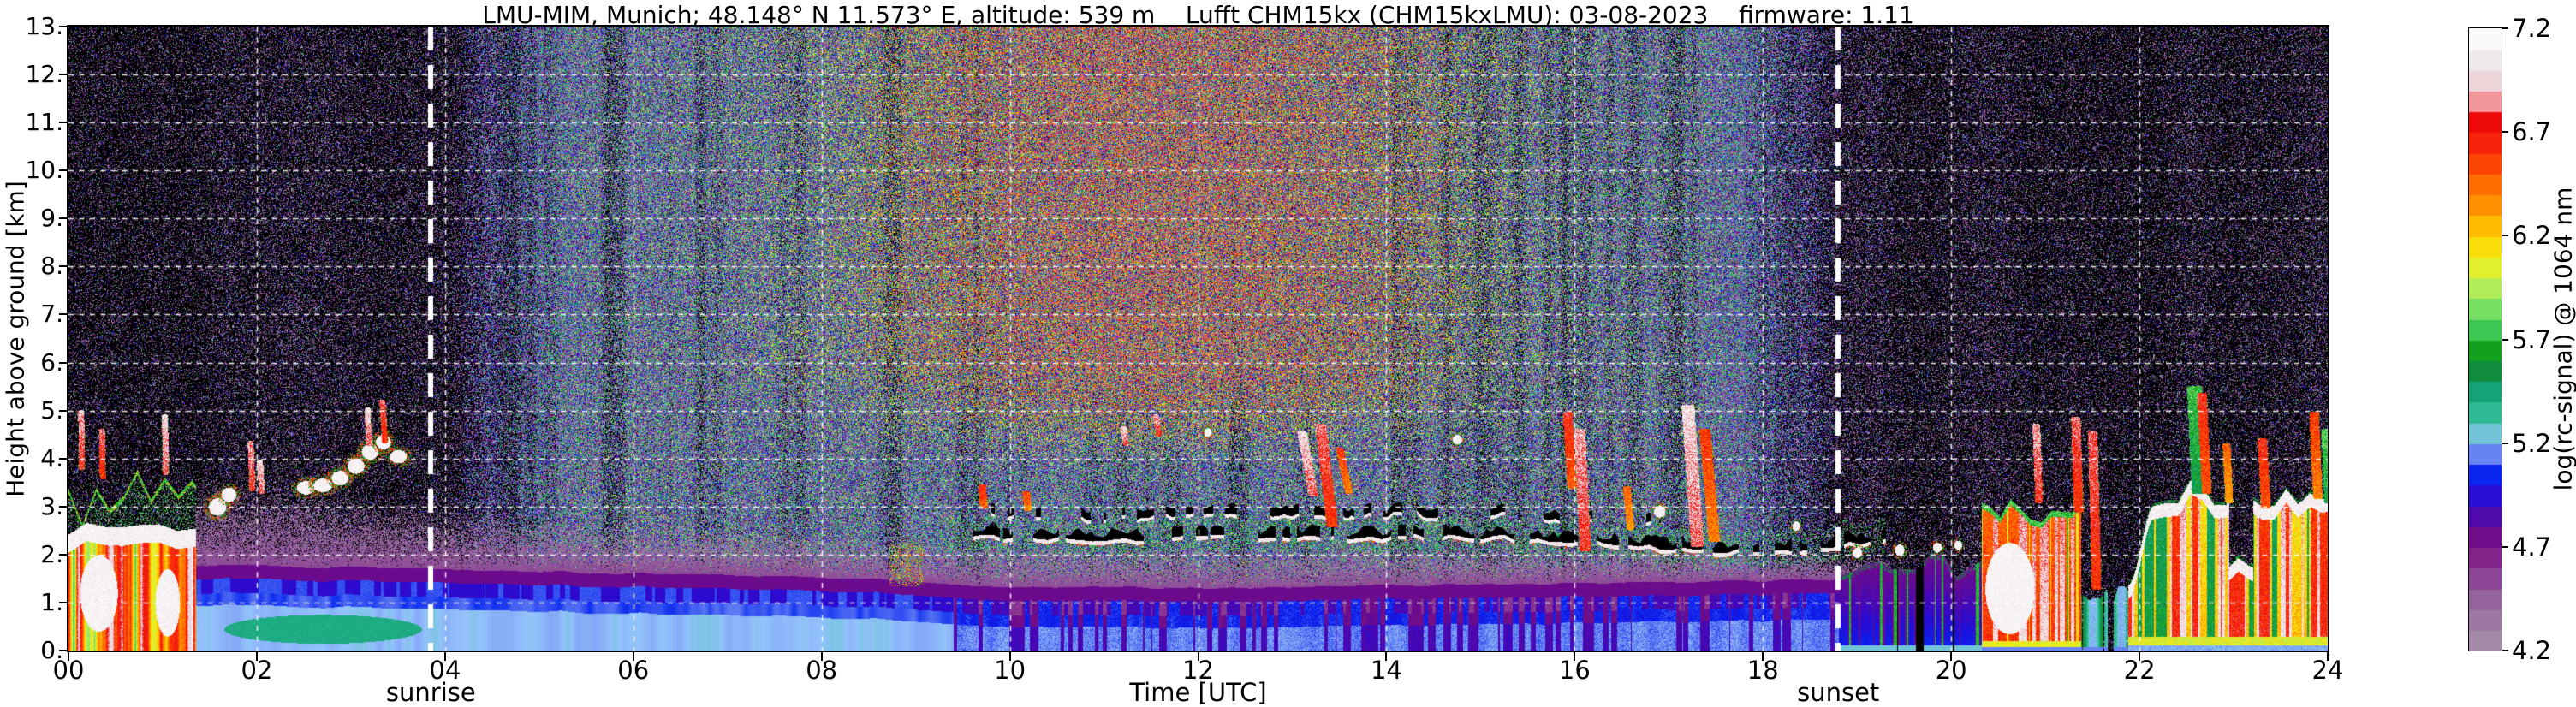  Describe the element at coordinates (51, 505) in the screenshot. I see `y-tick-label: 3.` at that location.